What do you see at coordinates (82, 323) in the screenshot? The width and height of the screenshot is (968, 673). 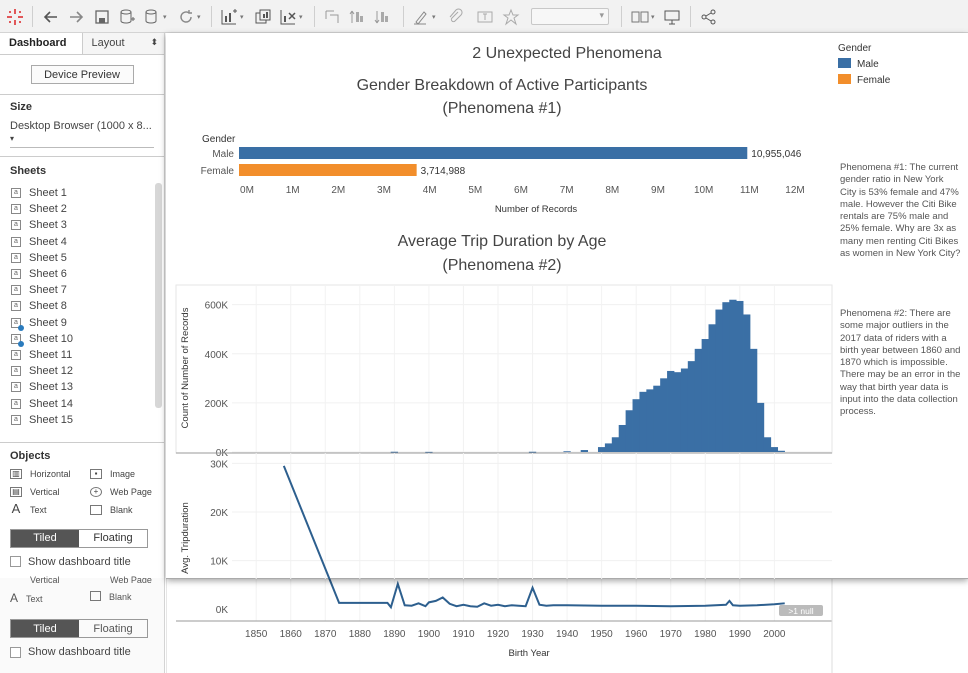 I see `sheet-item: a Sheet 9` at bounding box center [82, 323].